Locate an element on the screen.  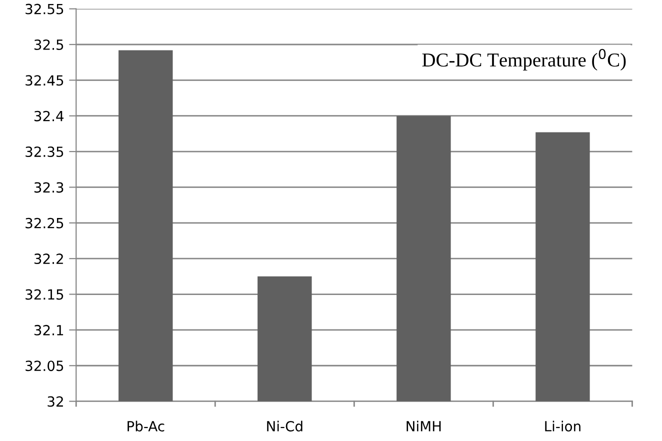
y-tick-label: 32.4 is located at coordinates (49, 116).